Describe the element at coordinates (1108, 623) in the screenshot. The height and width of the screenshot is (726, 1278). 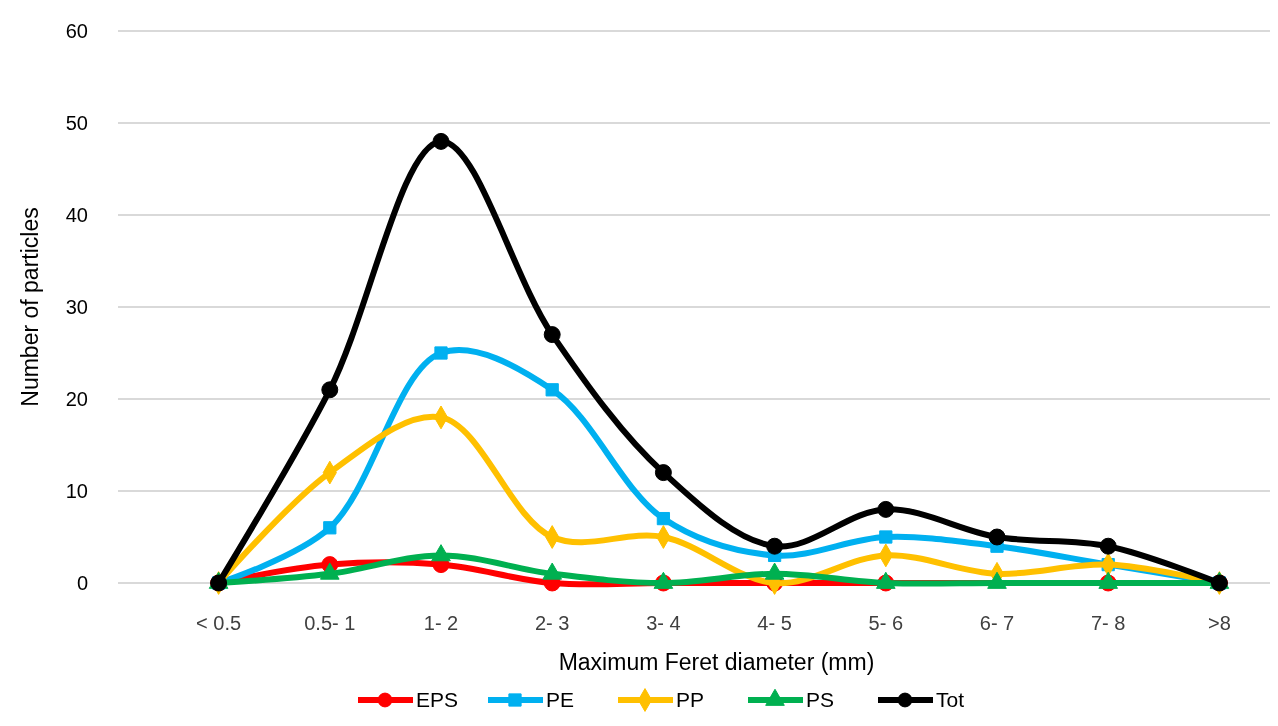
I see `x-tick-label: 7- 8` at that location.